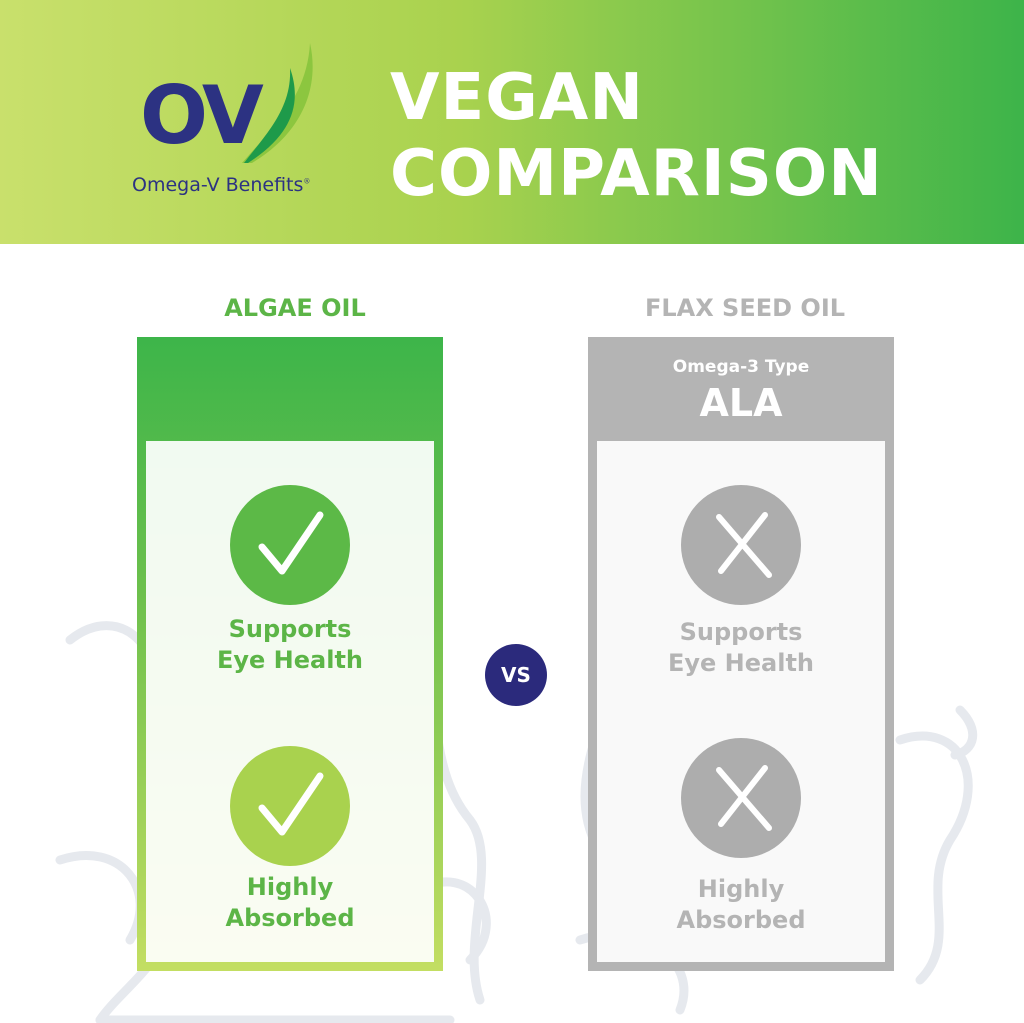  What do you see at coordinates (202, 115) in the screenshot?
I see `logo-mark: OV` at bounding box center [202, 115].